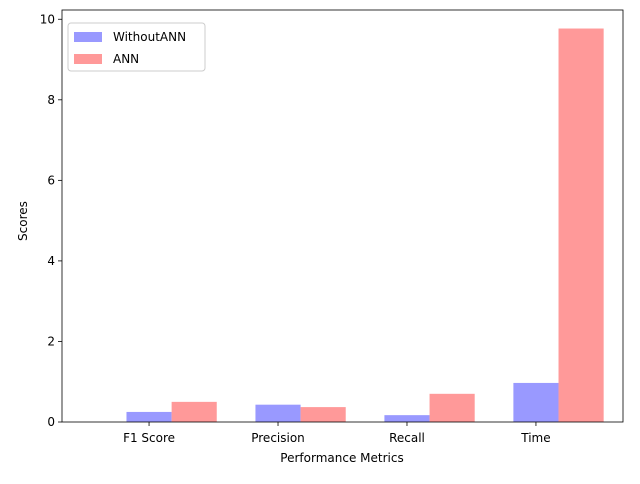 The width and height of the screenshot is (640, 484). I want to click on y-tick-label: 10, so click(47, 19).